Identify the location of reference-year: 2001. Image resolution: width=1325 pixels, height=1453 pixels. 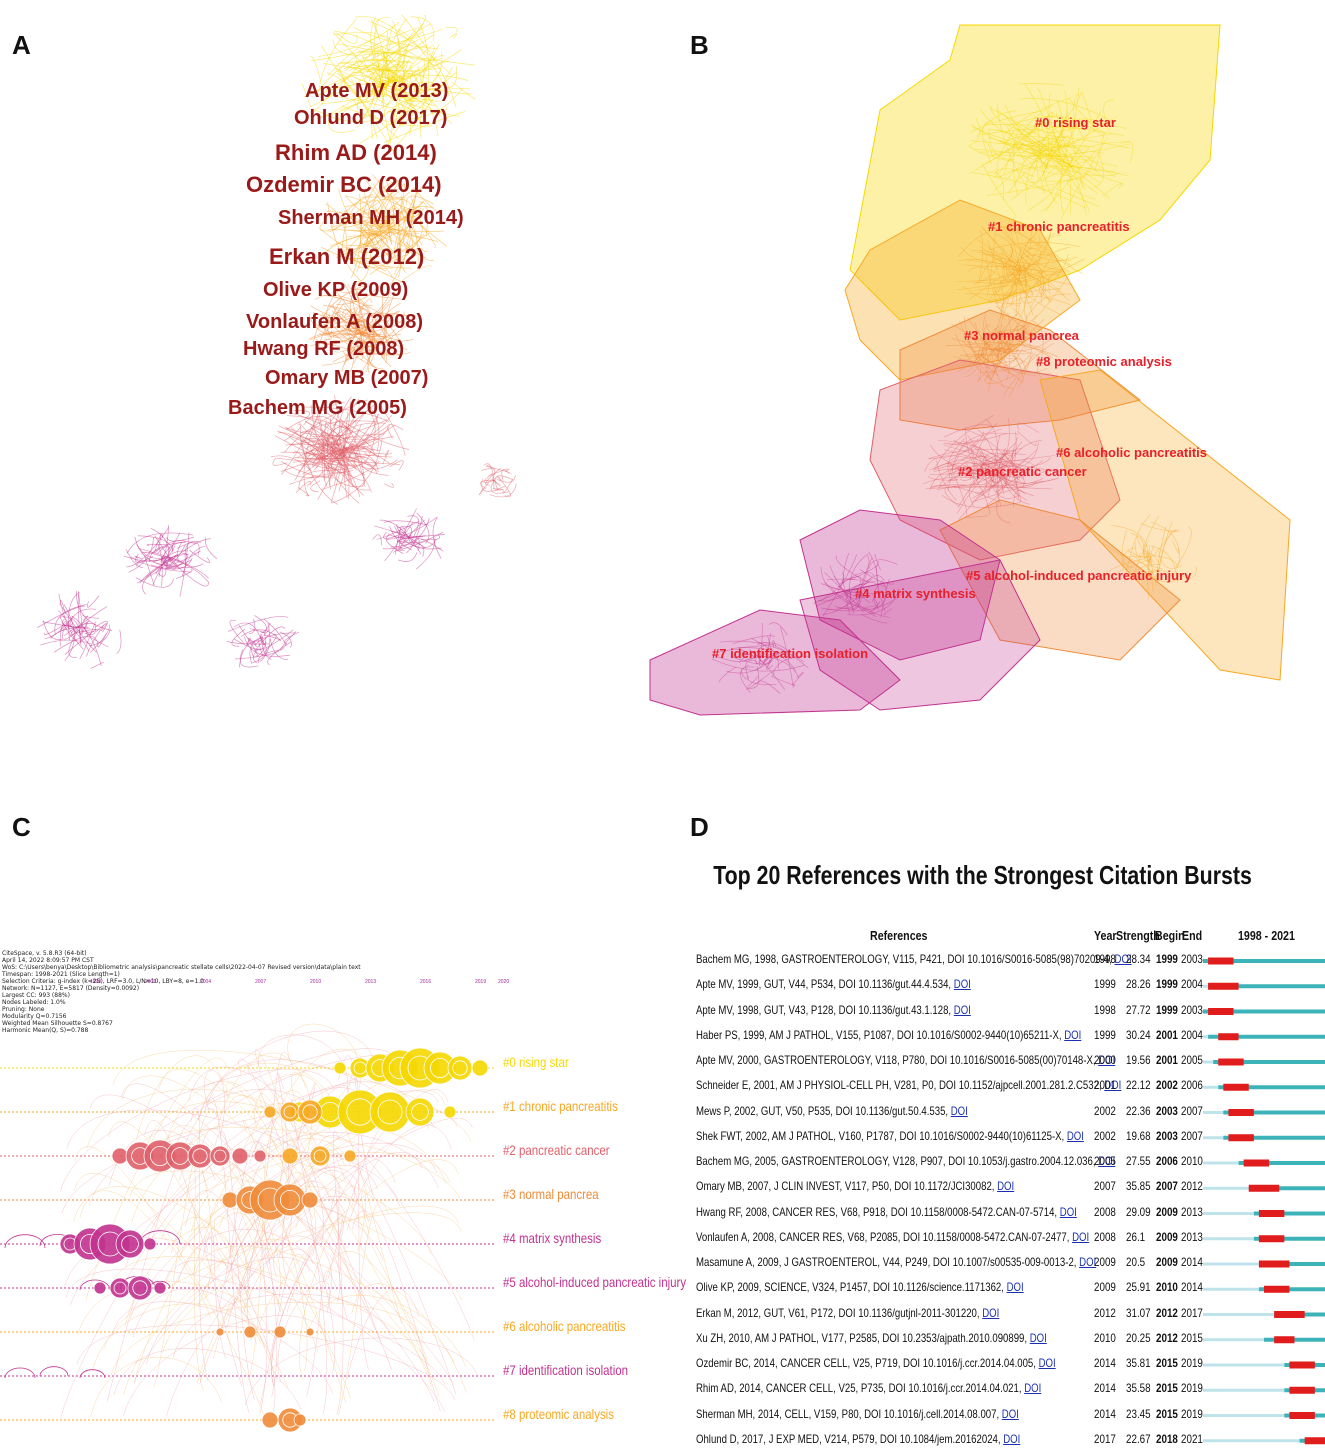
(1105, 1085).